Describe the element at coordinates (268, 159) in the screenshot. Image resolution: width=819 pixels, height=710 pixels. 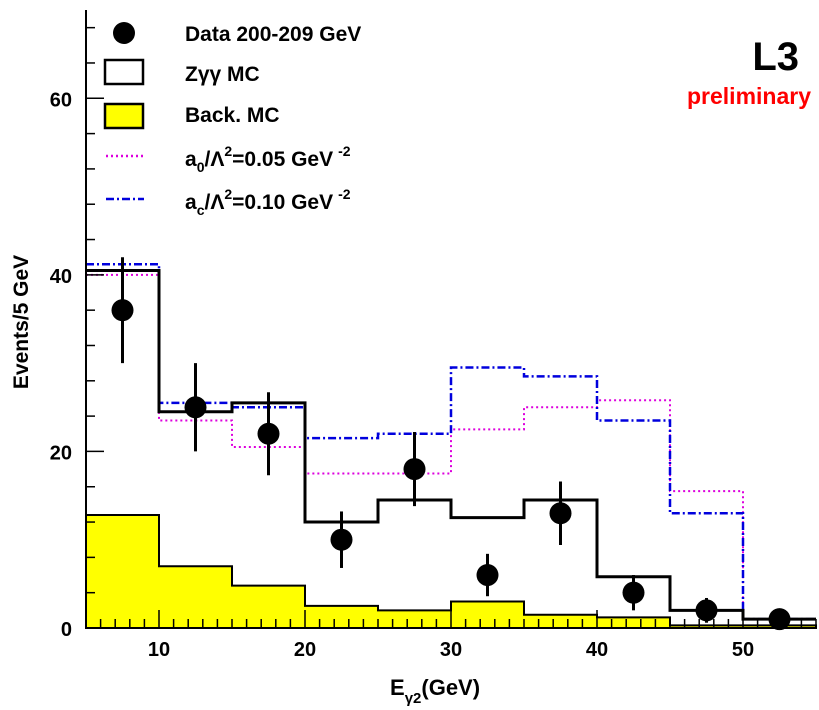
I see `legend-label-a0: a0/Λ2=0.05 GeV -2` at that location.